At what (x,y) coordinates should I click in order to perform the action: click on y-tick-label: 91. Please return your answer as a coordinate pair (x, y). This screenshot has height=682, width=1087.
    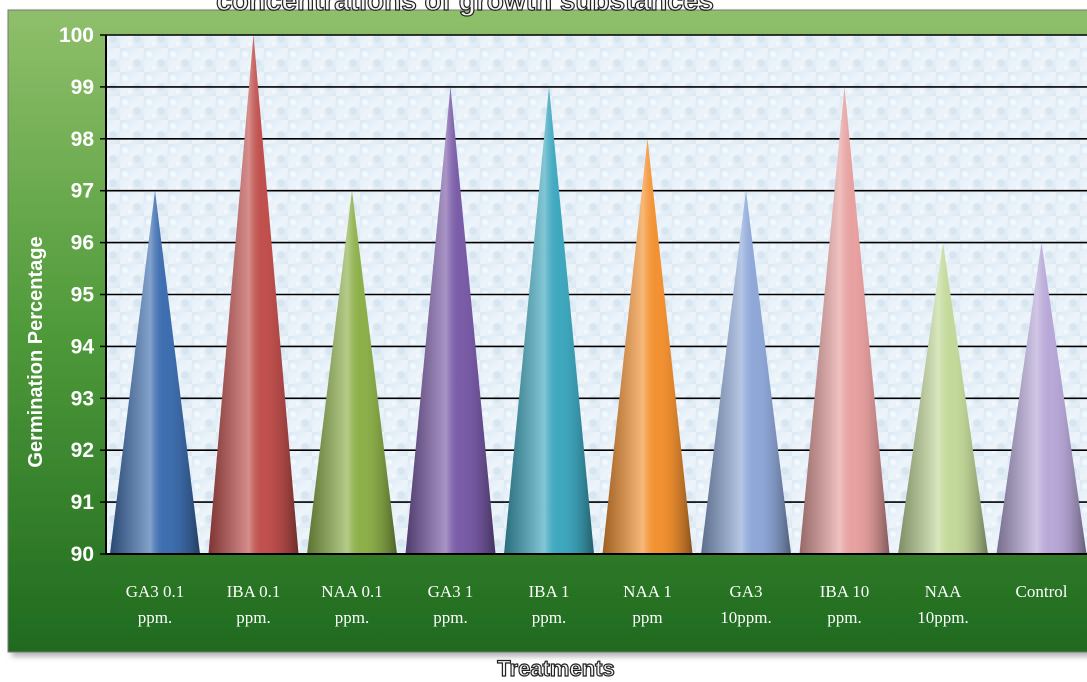
    Looking at the image, I should click on (83, 502).